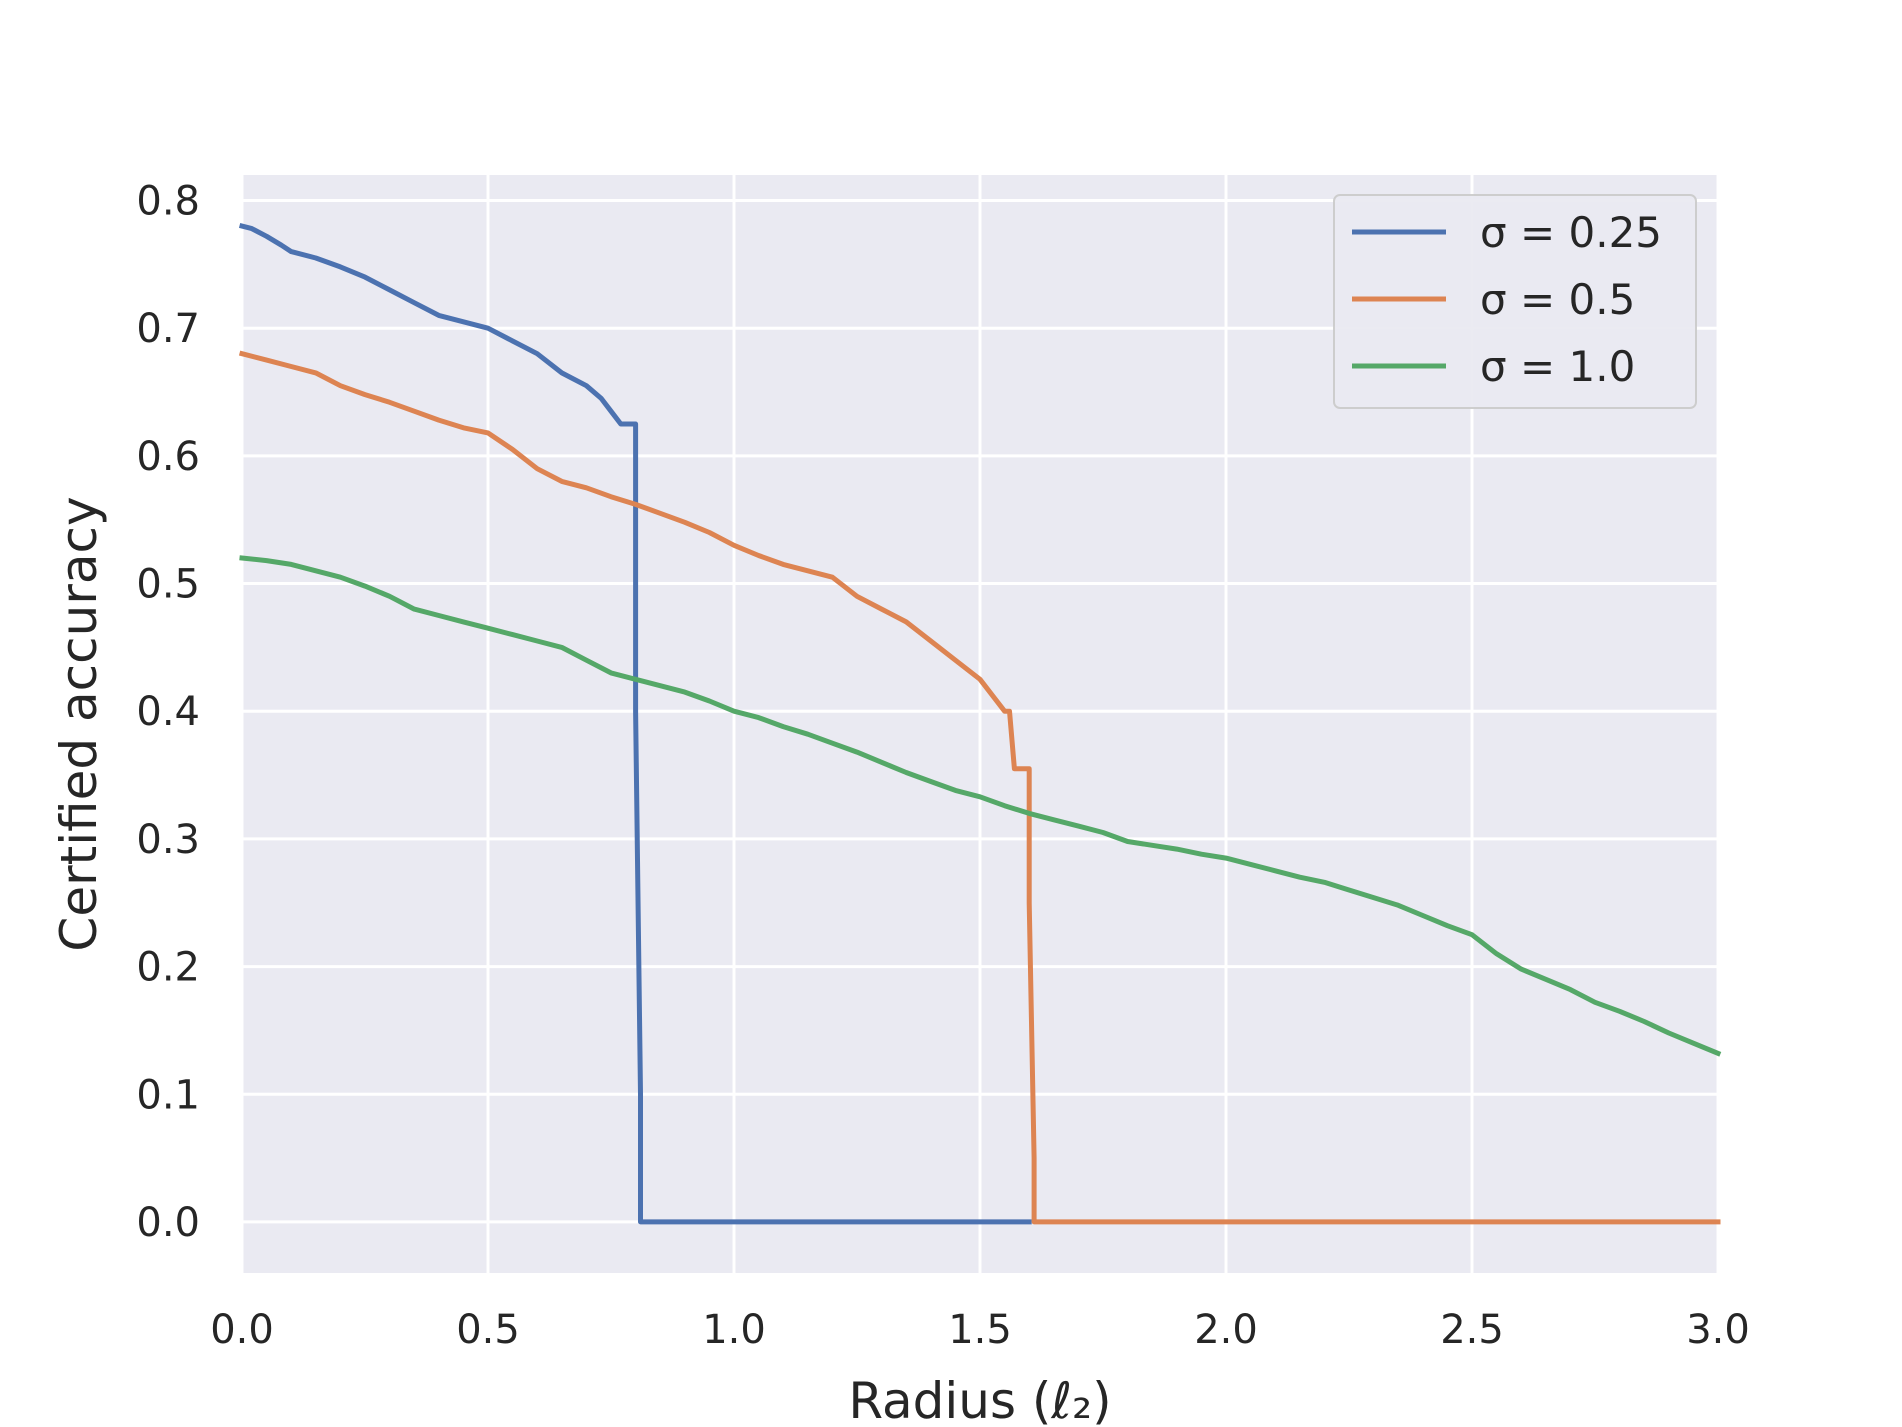 The height and width of the screenshot is (1427, 1902). What do you see at coordinates (168, 1095) in the screenshot?
I see `y-tick-label: 0.1` at bounding box center [168, 1095].